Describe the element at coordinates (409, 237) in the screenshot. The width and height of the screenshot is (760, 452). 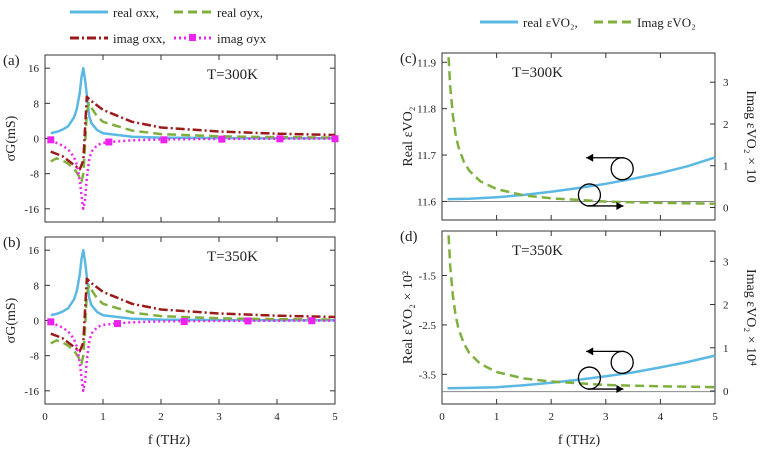
I see `panel-label: (d)` at that location.